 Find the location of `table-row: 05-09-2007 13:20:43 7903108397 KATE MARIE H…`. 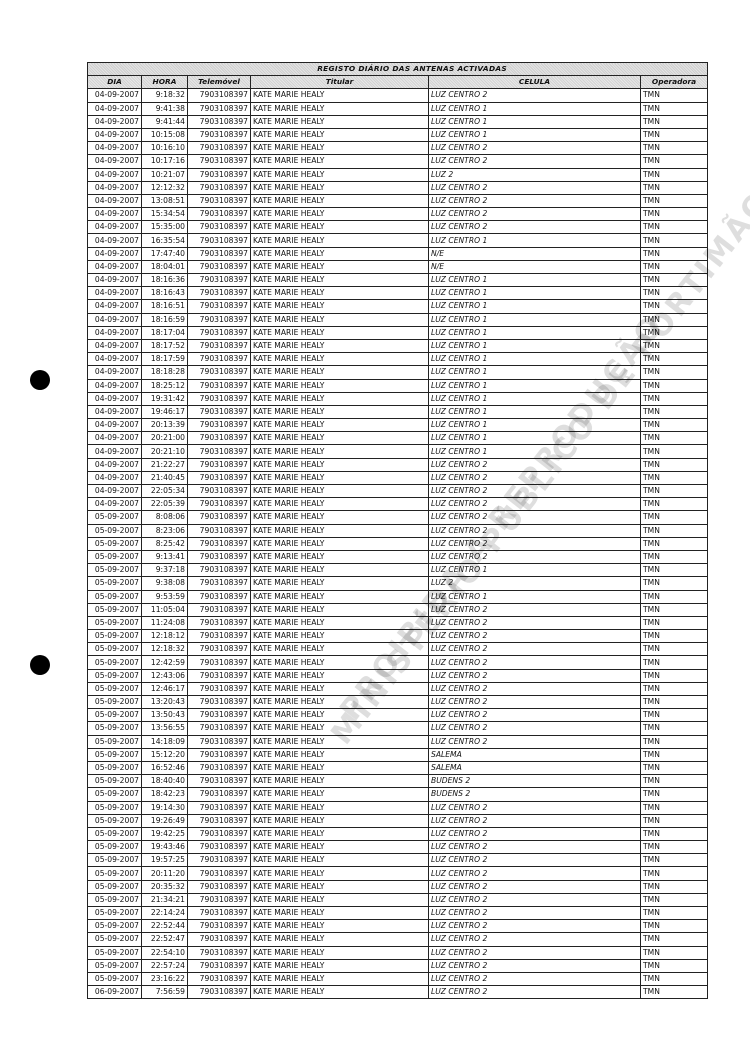

table-row: 05-09-2007 13:20:43 7903108397 KATE MARIE H… is located at coordinates (398, 702).